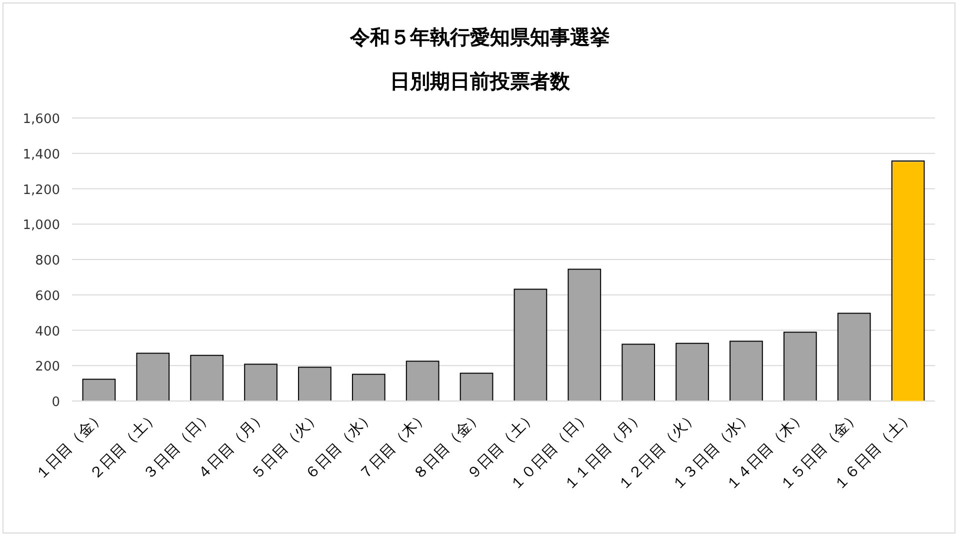  What do you see at coordinates (47, 296) in the screenshot?
I see `y-tick-label: 600` at bounding box center [47, 296].